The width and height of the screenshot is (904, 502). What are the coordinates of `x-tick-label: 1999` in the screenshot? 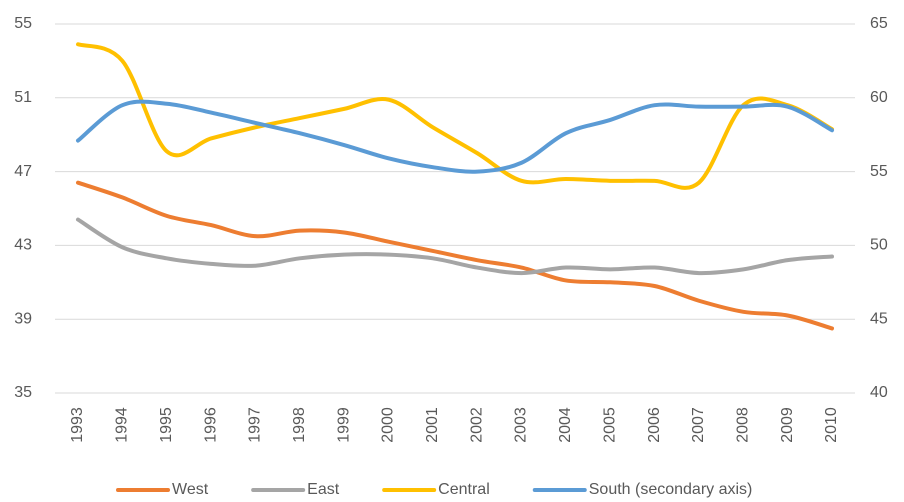 It's located at (343, 425).